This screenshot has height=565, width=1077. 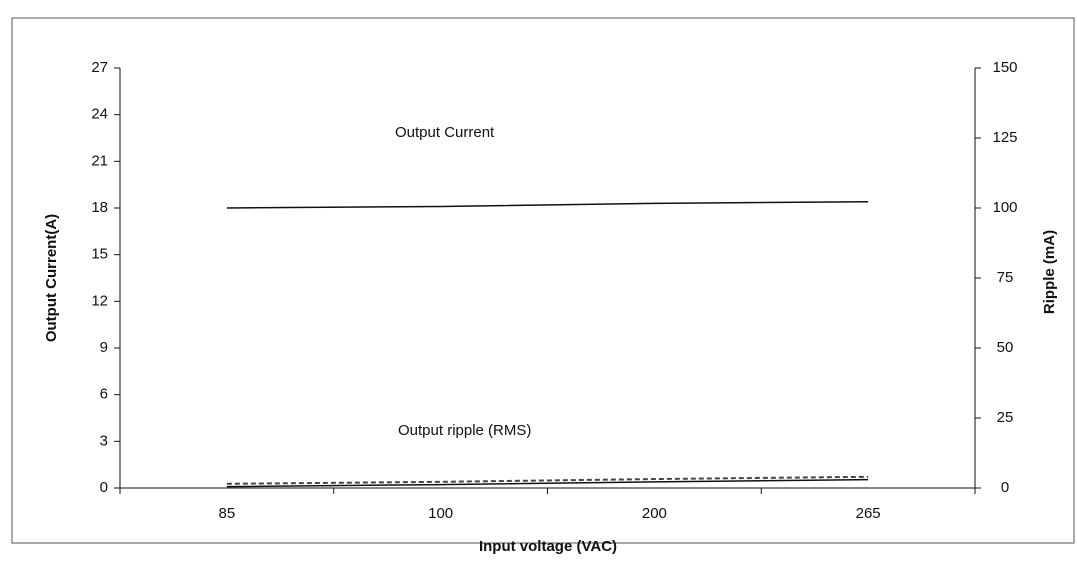 I want to click on y-tick-label: 27, so click(x=99, y=67).